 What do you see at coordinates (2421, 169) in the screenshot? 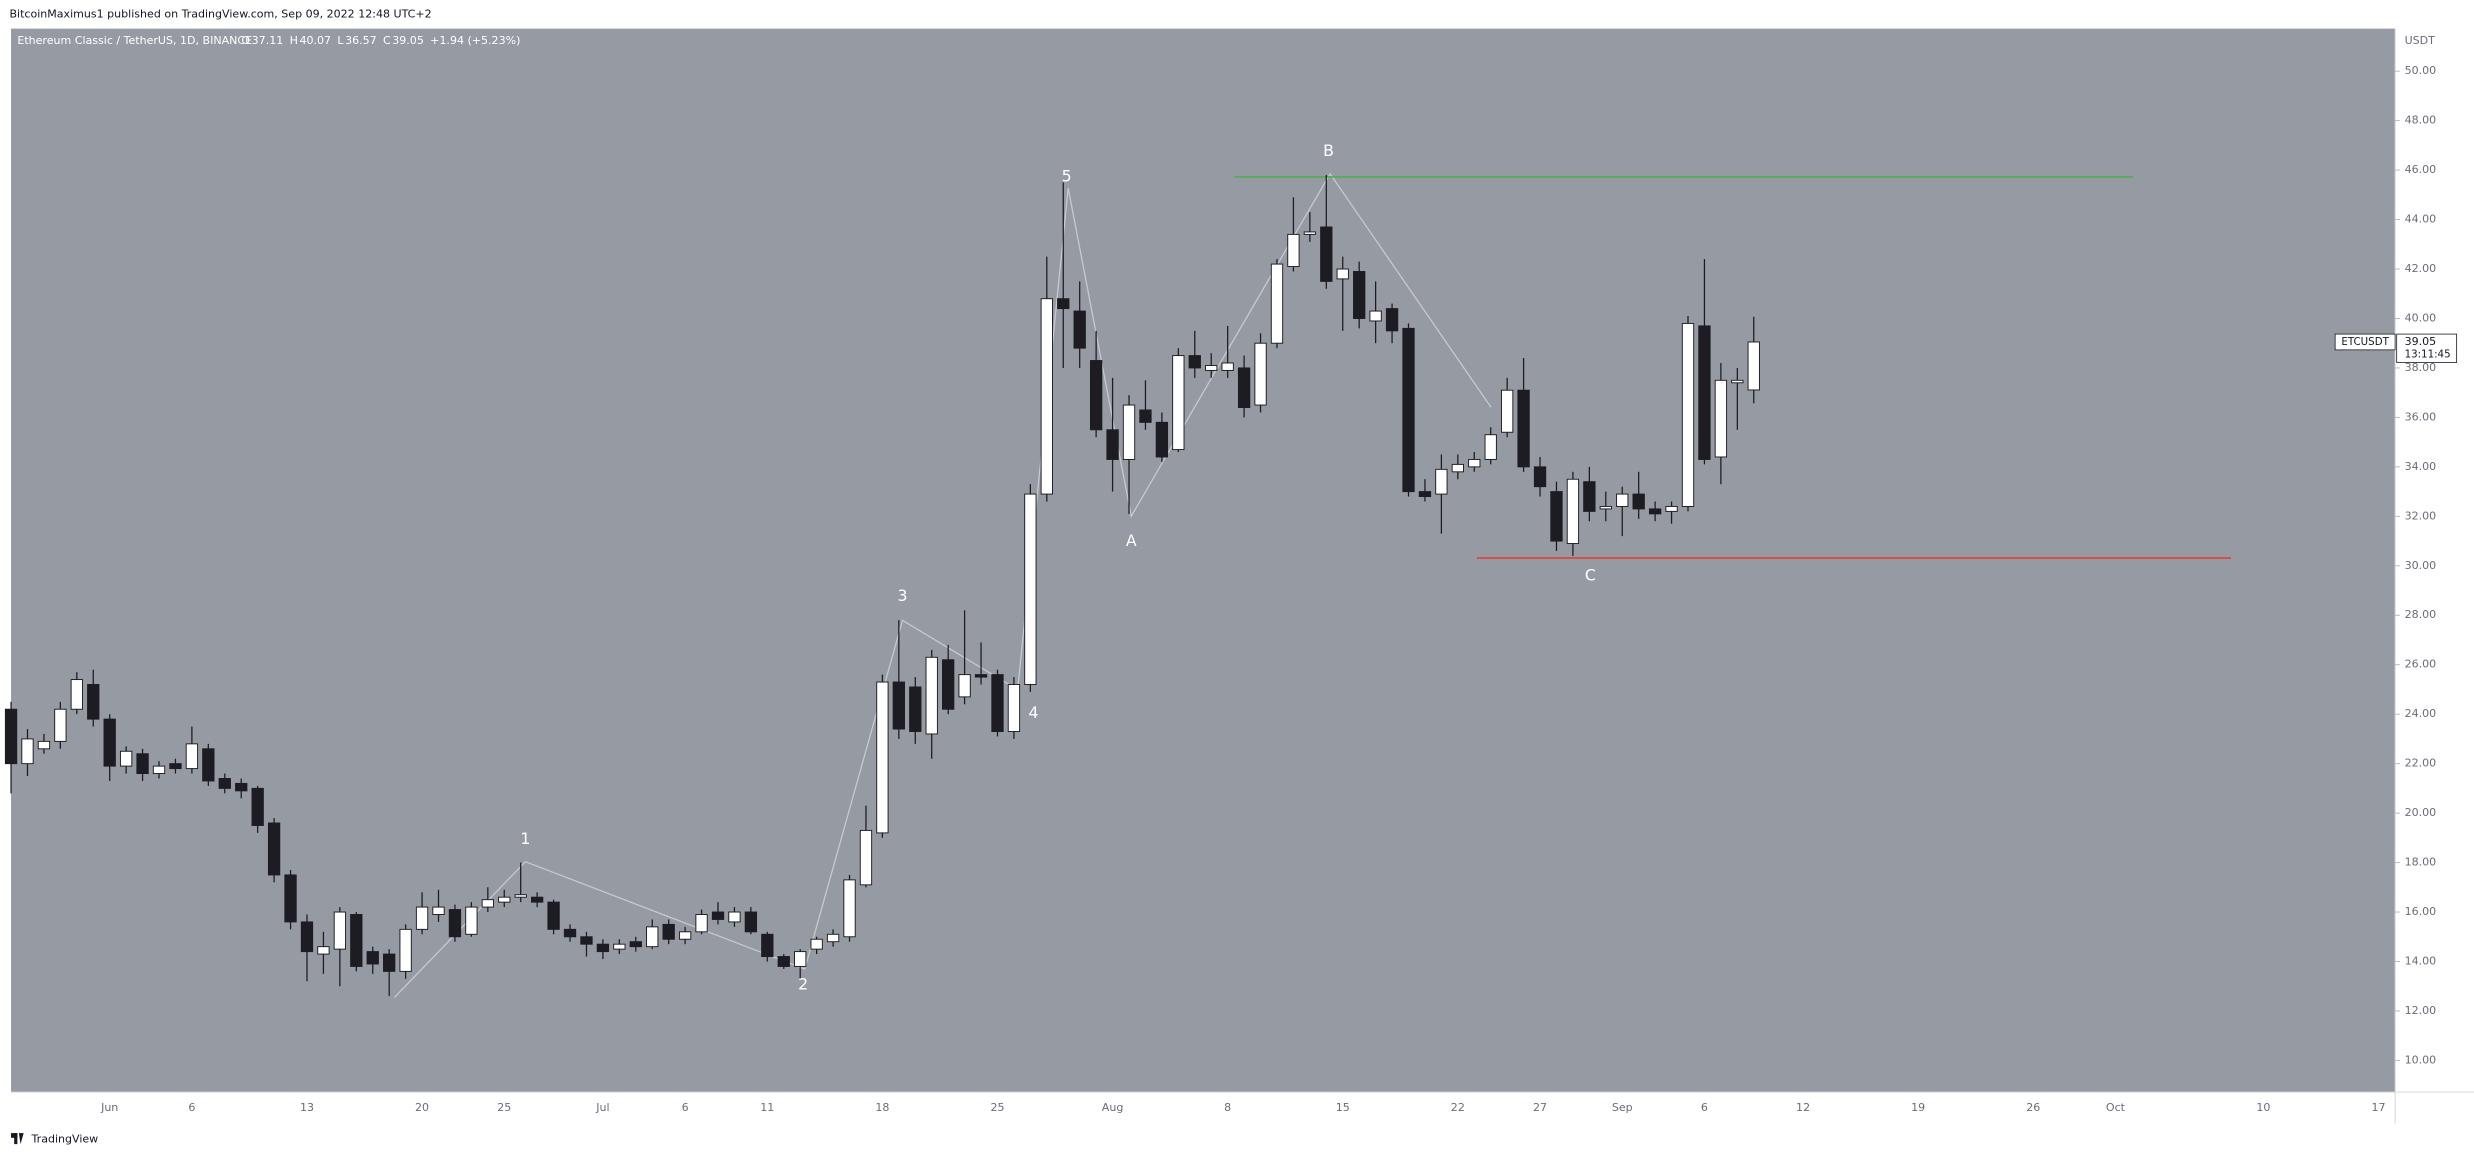
I see `y-tick-label: 46.00` at bounding box center [2421, 169].